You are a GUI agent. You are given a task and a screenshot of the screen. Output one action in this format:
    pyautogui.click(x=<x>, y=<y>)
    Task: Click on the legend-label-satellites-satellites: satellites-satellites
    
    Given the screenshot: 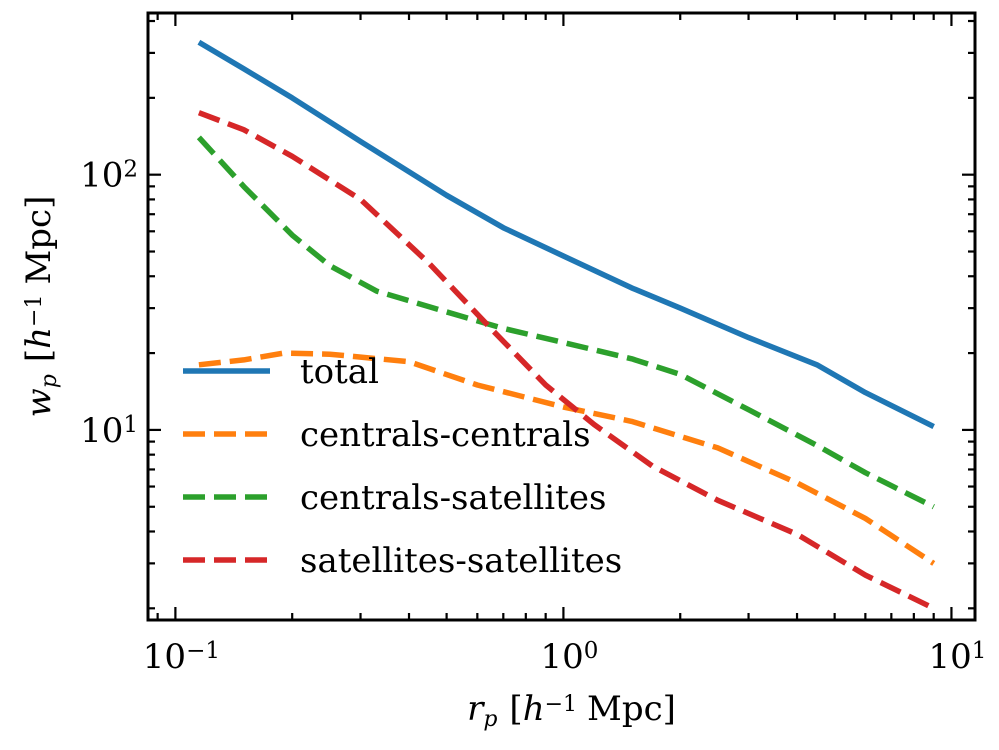 What is the action you would take?
    pyautogui.click(x=461, y=561)
    